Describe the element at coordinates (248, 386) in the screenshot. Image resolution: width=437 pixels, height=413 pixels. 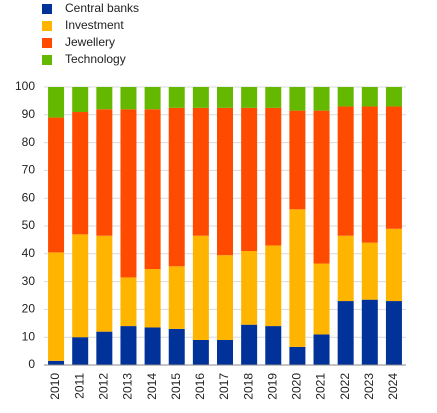
I see `x-tick-label: 2018` at that location.